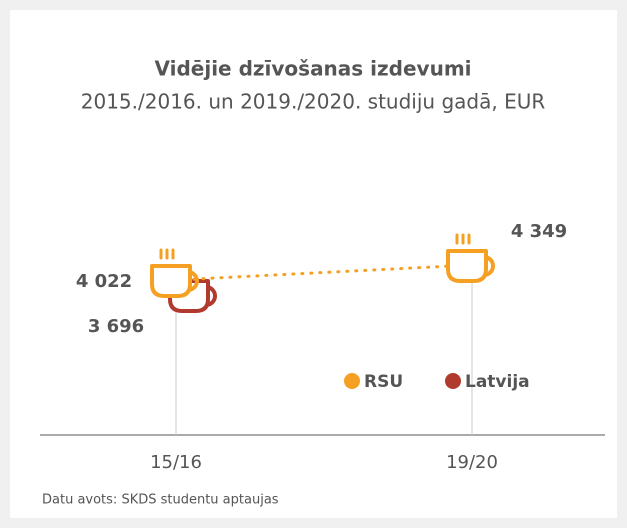  Describe the element at coordinates (176, 462) in the screenshot. I see `x-tick-label: 15/16` at that location.